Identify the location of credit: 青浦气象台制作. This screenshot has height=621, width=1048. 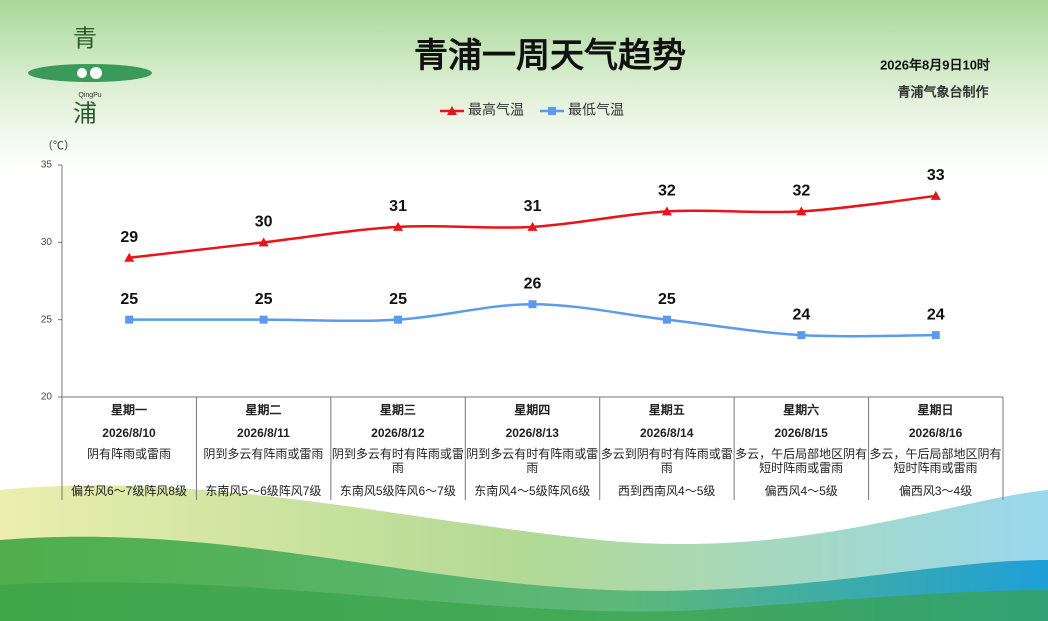
(942, 91).